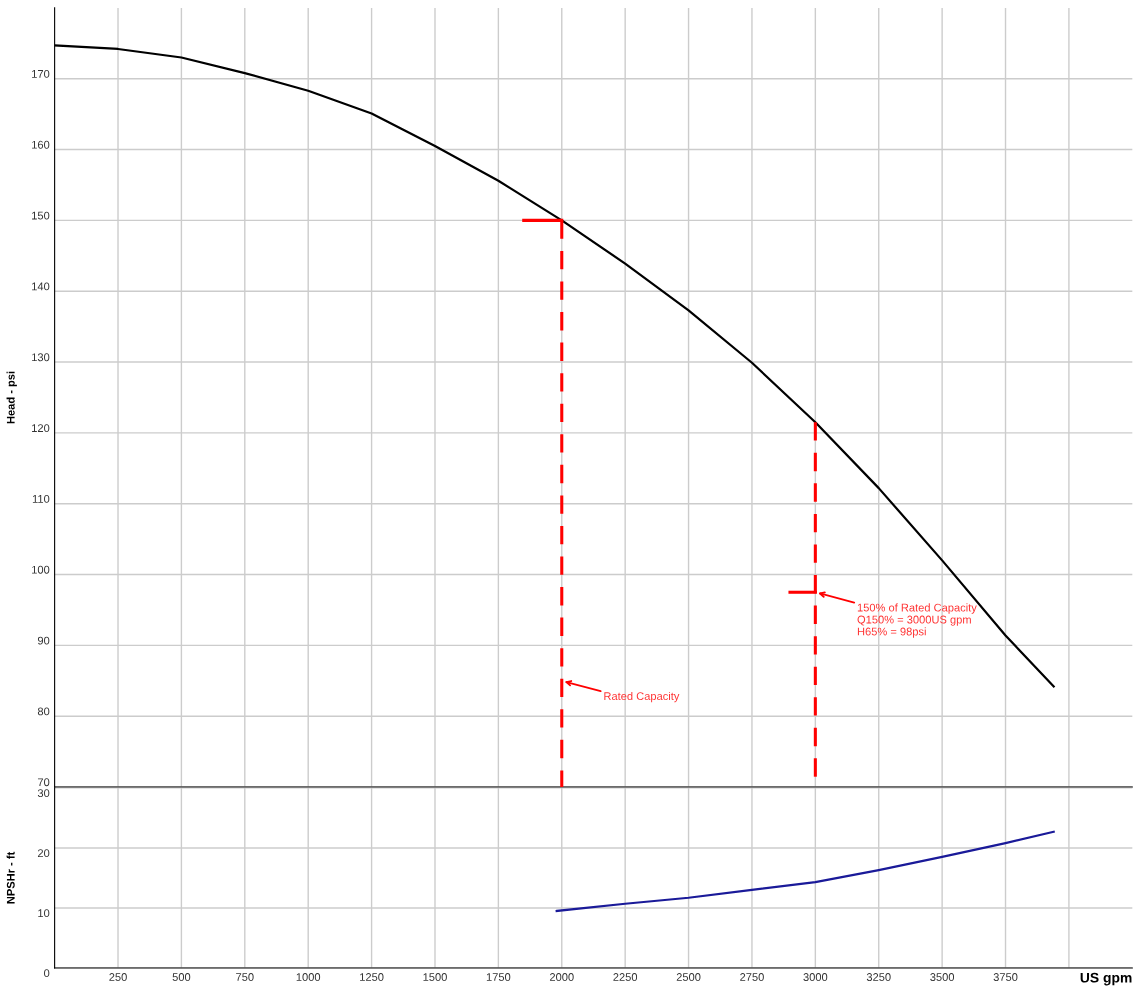 The image size is (1138, 987). I want to click on x-tick-label: 3000, so click(815, 977).